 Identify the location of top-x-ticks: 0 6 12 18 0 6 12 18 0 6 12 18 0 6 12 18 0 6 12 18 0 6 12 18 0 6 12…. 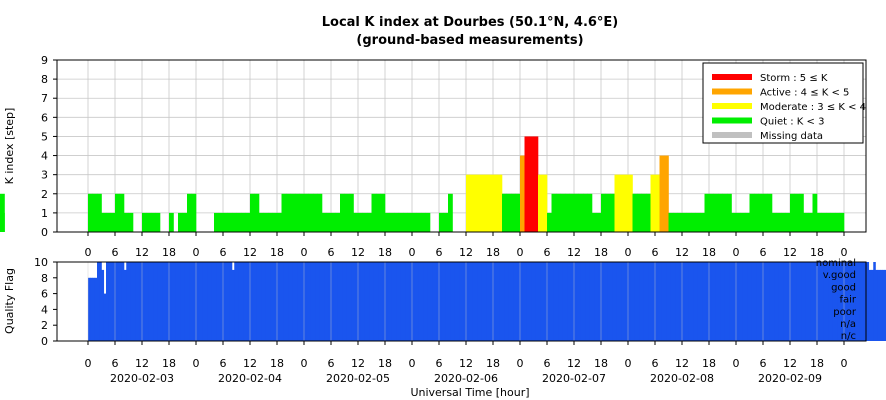
(466, 245).